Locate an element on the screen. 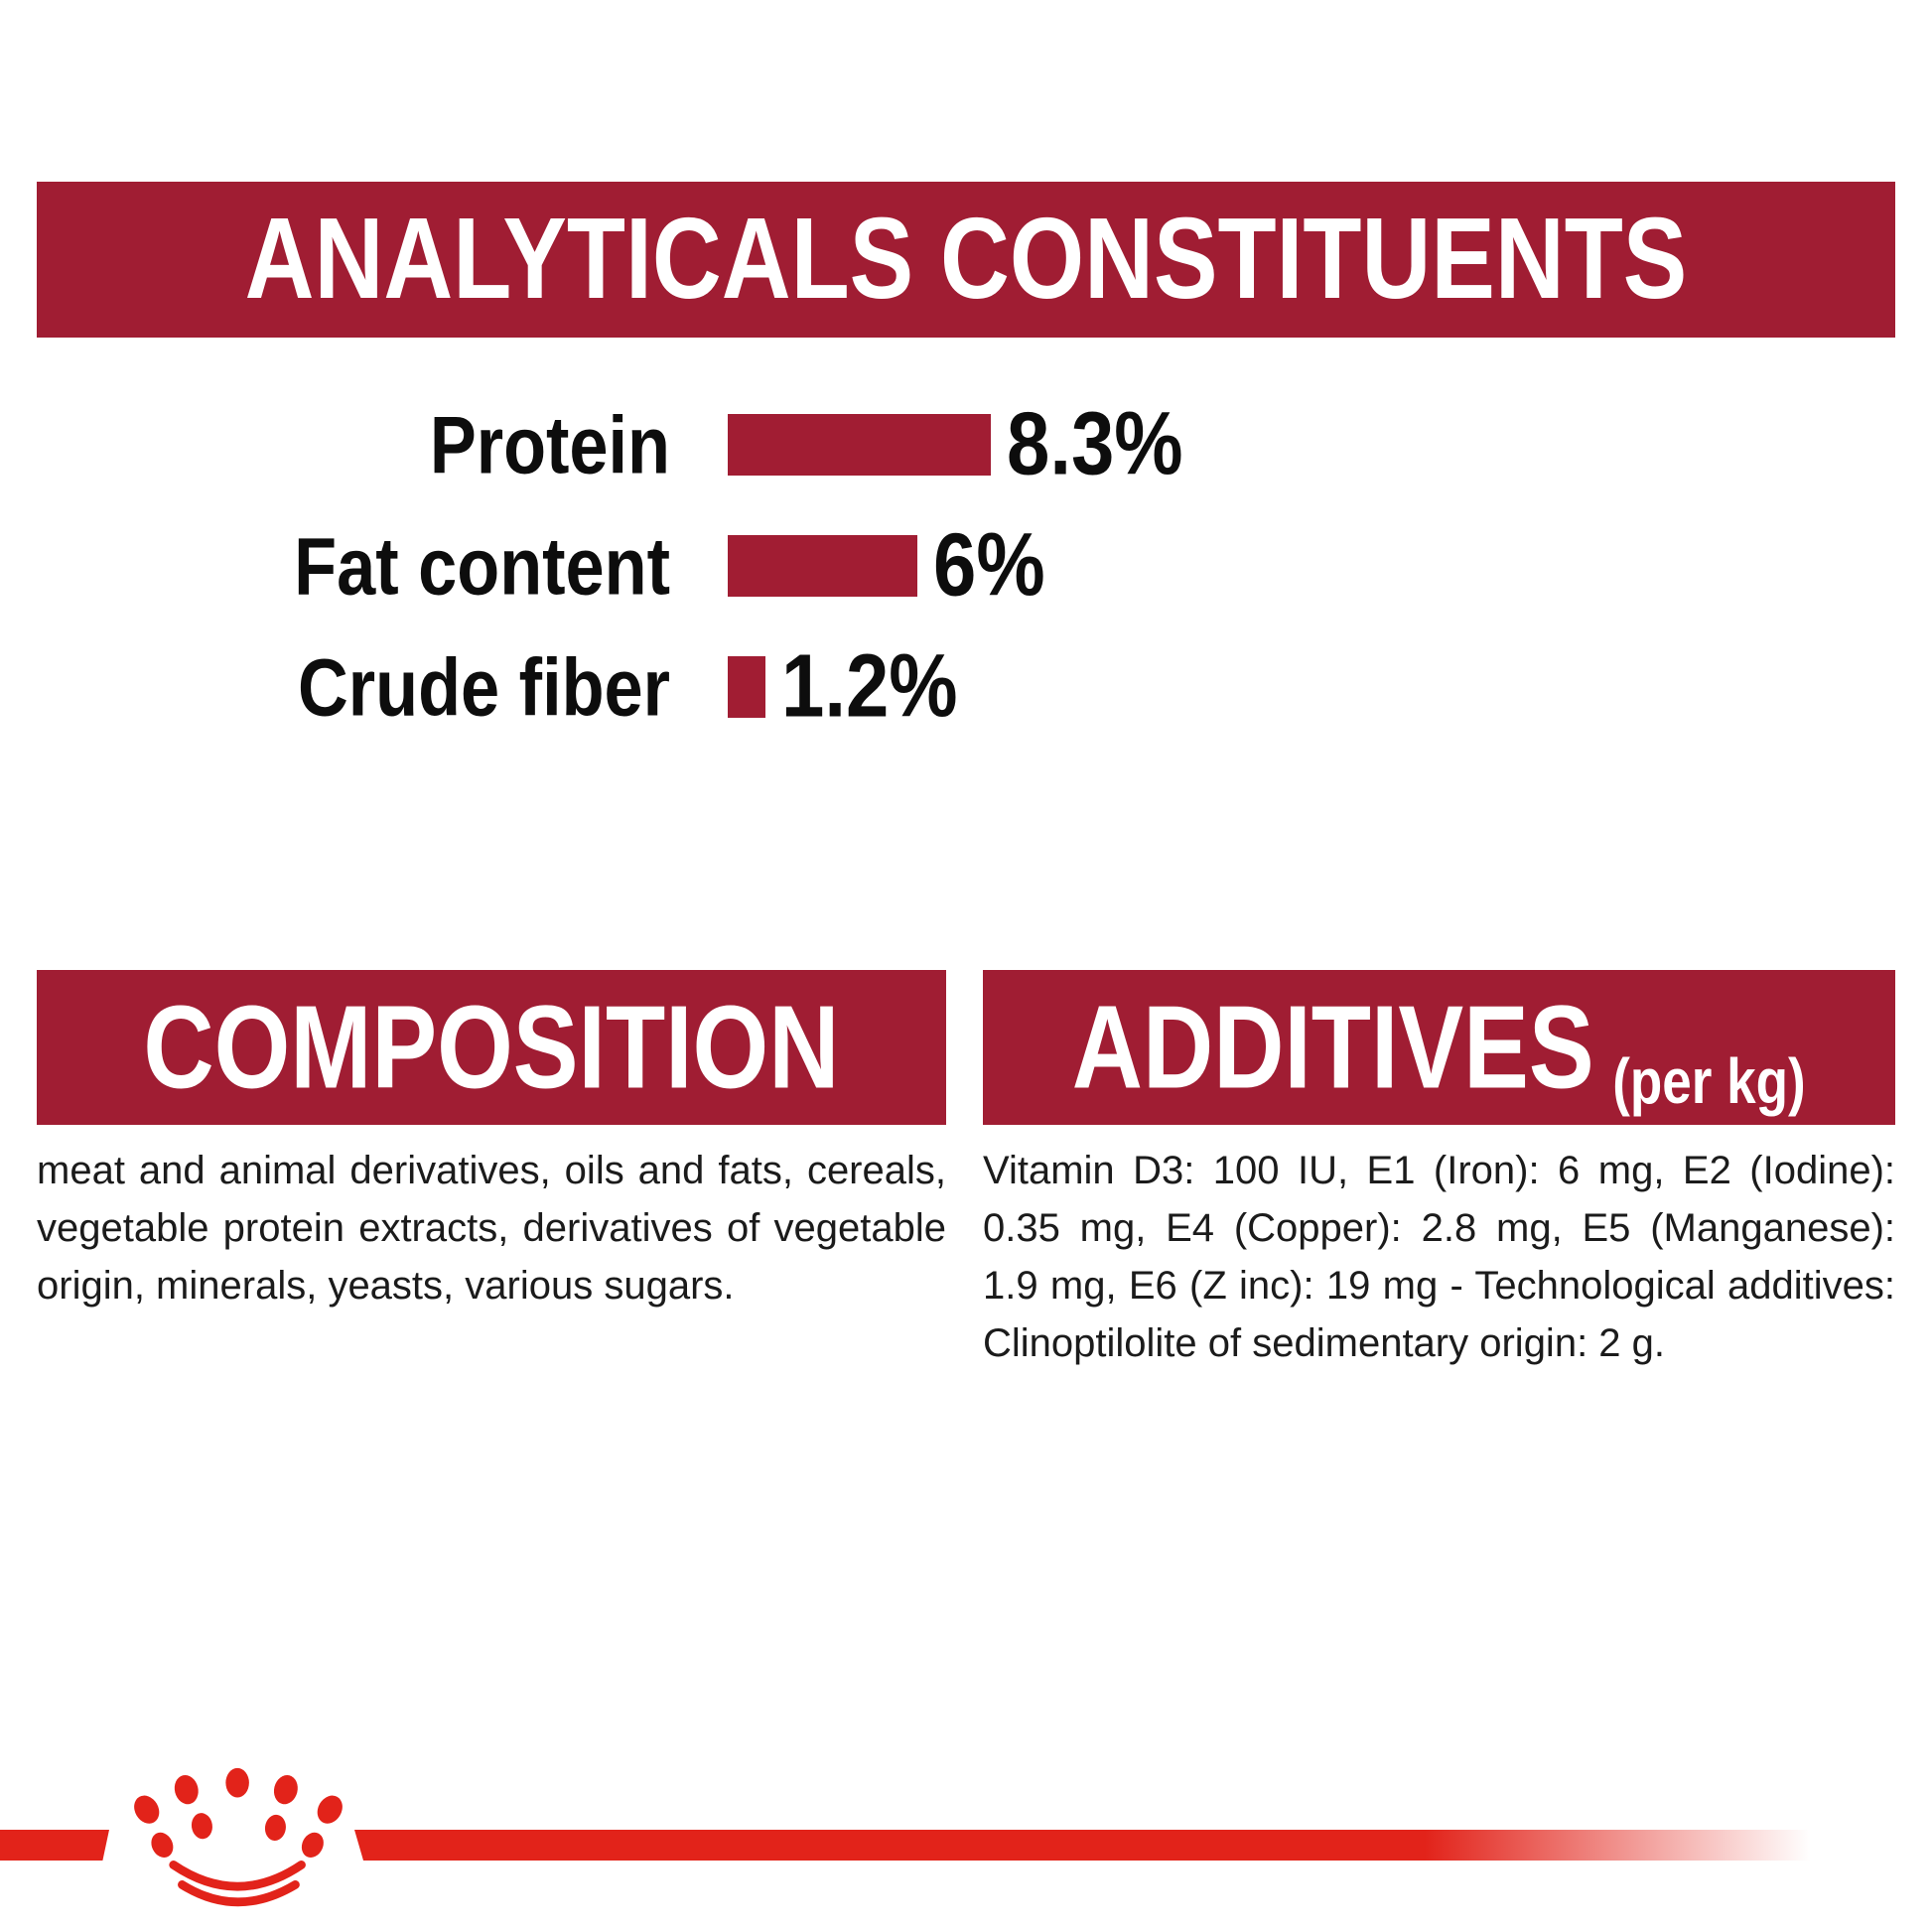 Image resolution: width=1932 pixels, height=1932 pixels. additives-title: ADDITIVES is located at coordinates (1333, 1047).